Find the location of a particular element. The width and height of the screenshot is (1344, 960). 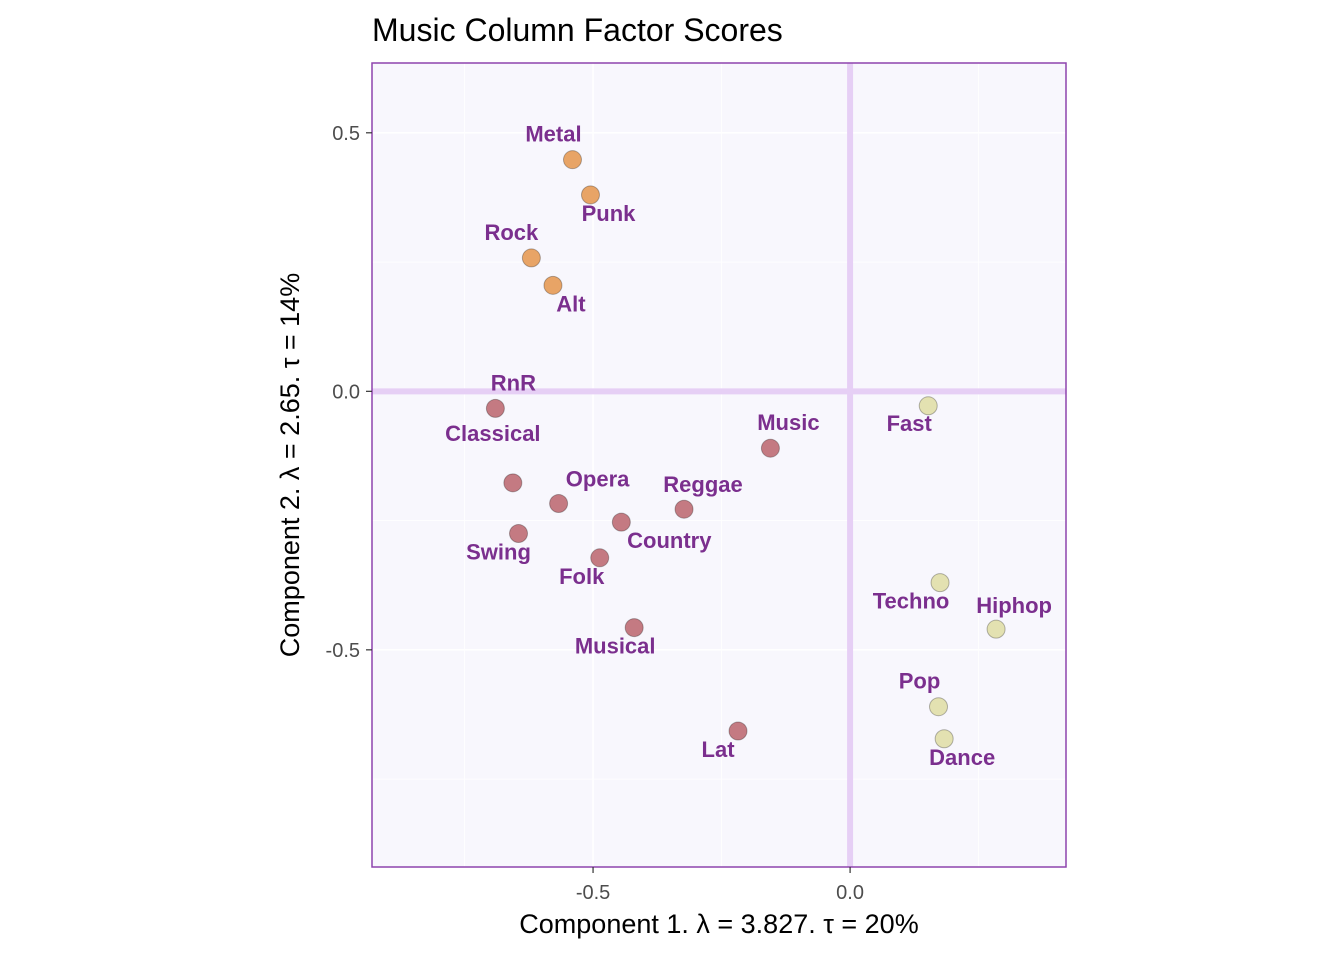

data-point-punk is located at coordinates (590, 195).